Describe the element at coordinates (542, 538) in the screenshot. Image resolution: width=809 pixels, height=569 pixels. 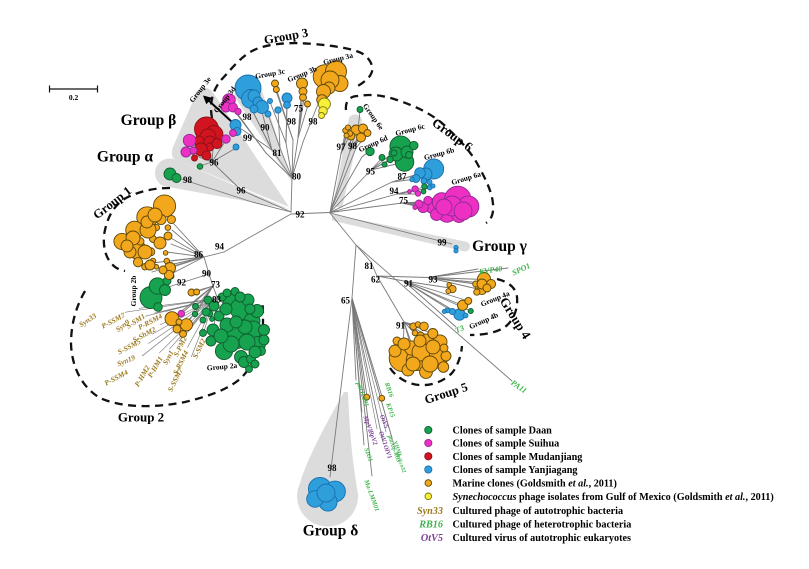
I see `svg-text:Cultured virus of autotrophic: Cultured virus of autotrophic eukaryotes` at that location.